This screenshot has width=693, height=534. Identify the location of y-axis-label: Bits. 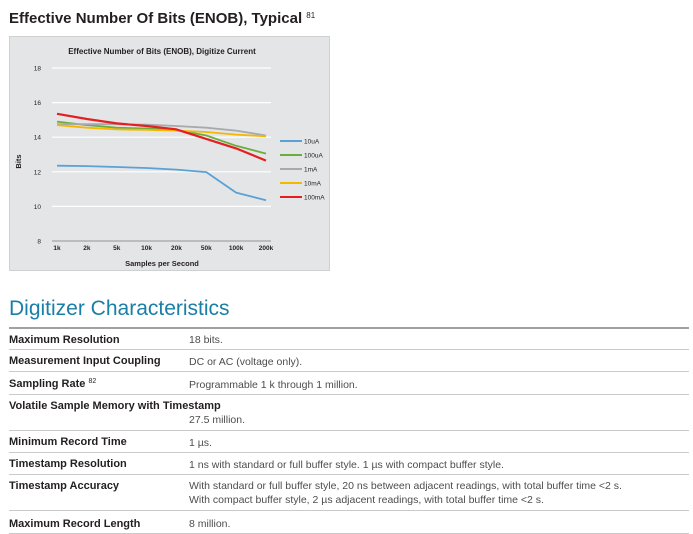
(18, 161).